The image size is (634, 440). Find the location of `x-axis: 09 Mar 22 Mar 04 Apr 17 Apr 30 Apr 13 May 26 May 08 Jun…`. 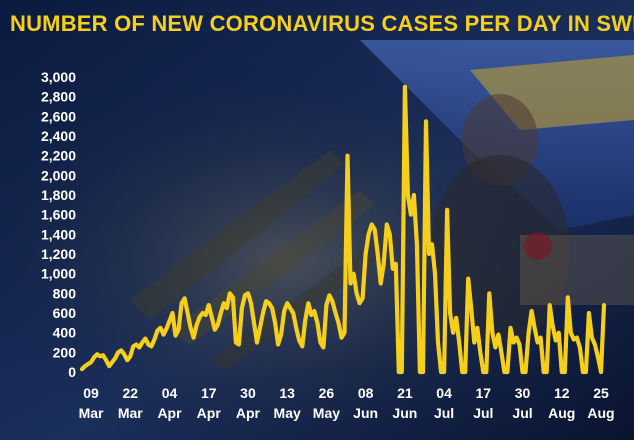

x-axis: 09 Mar 22 Mar 04 Apr 17 Apr 30 Apr 13 May 26 May 08 Jun… is located at coordinates (347, 403).